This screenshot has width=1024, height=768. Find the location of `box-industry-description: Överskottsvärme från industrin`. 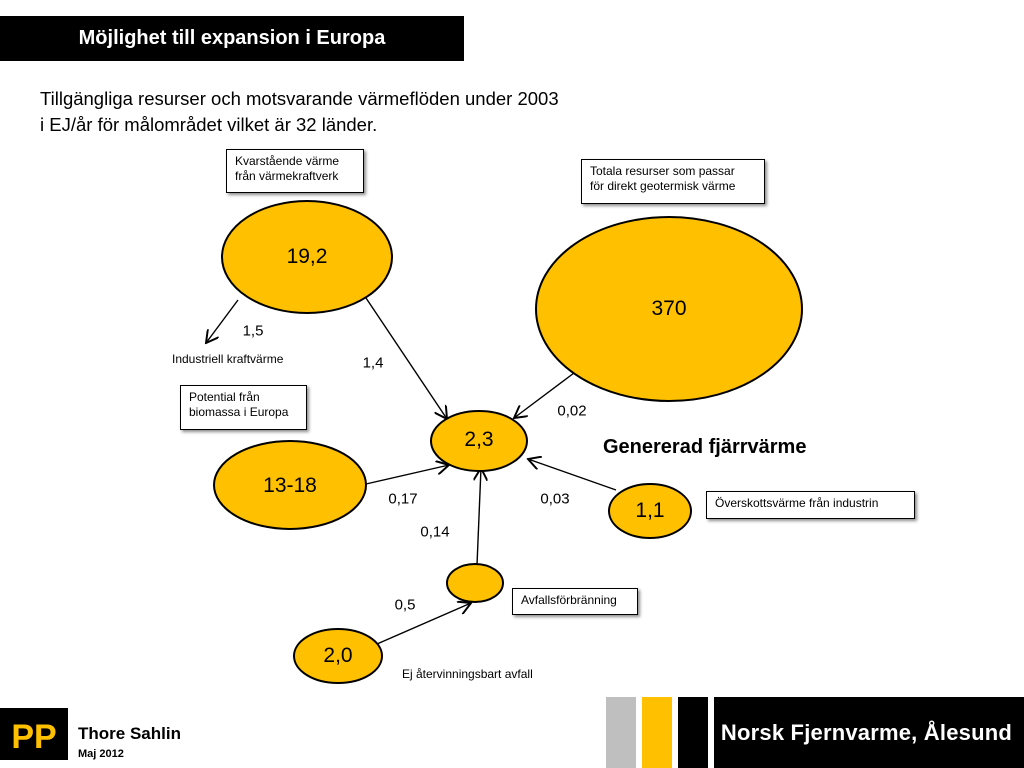

box-industry-description: Överskottsvärme från industrin is located at coordinates (810, 505).